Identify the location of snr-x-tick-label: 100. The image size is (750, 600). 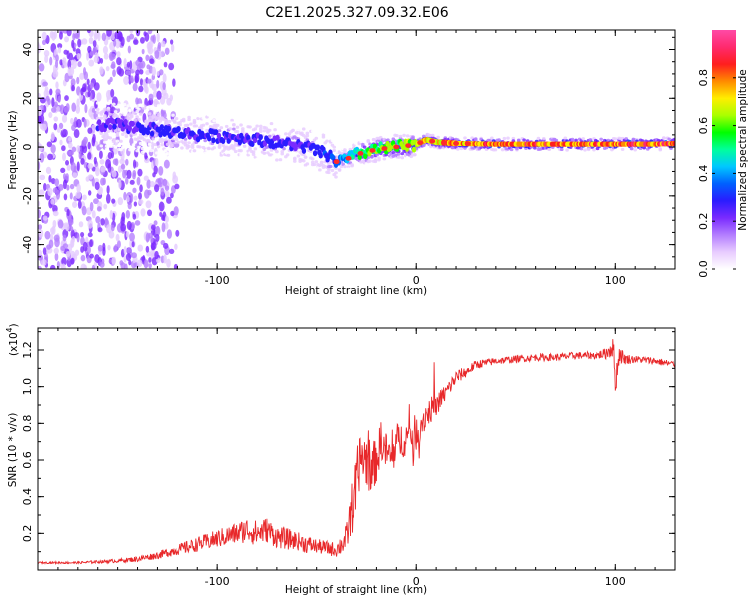
(615, 581).